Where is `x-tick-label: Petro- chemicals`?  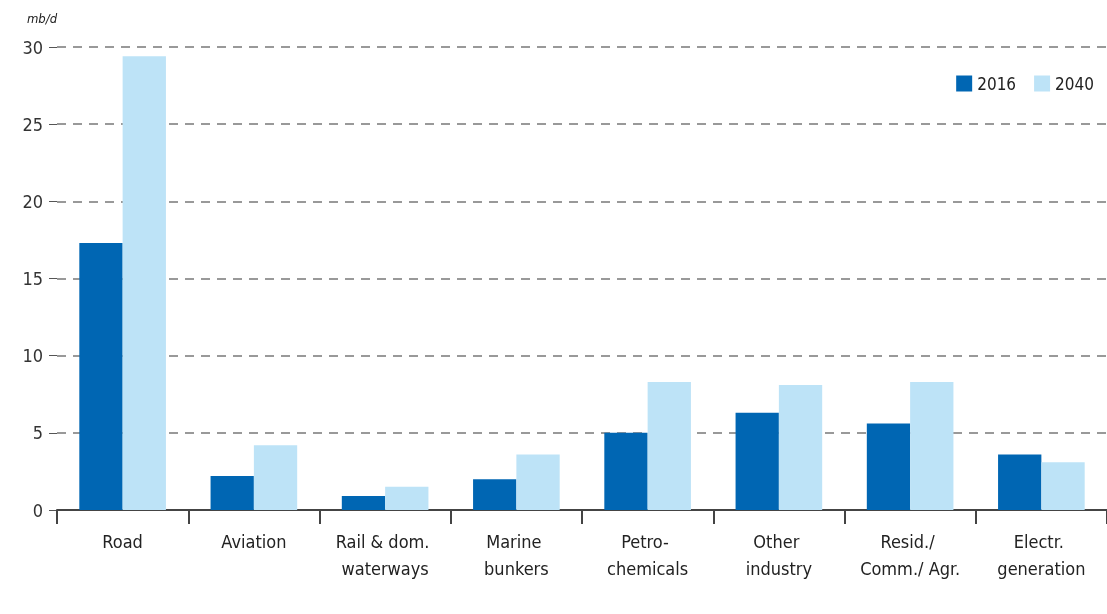 x-tick-label: Petro- chemicals is located at coordinates (648, 555).